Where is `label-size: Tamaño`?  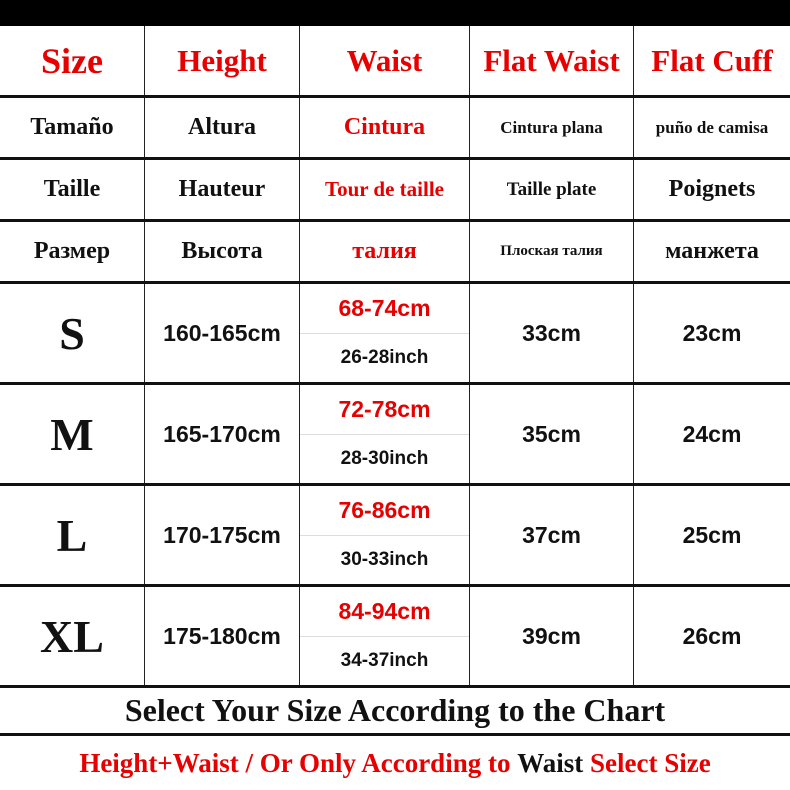 label-size: Tamaño is located at coordinates (72, 127).